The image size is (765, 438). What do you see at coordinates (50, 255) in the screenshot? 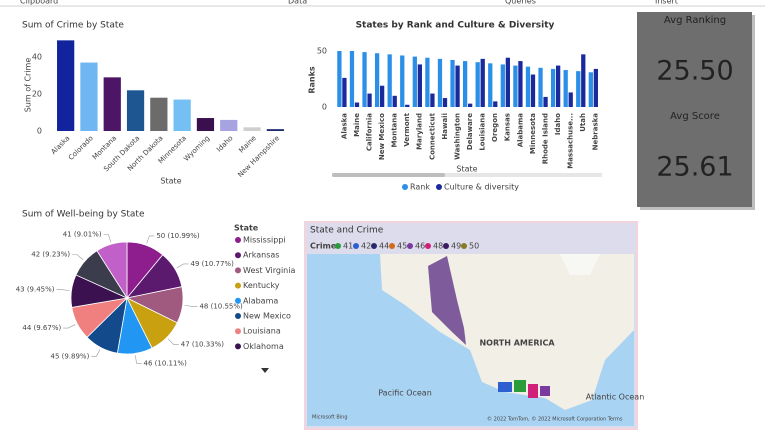
I see `data-label: 42 (9.23%)` at bounding box center [50, 255].